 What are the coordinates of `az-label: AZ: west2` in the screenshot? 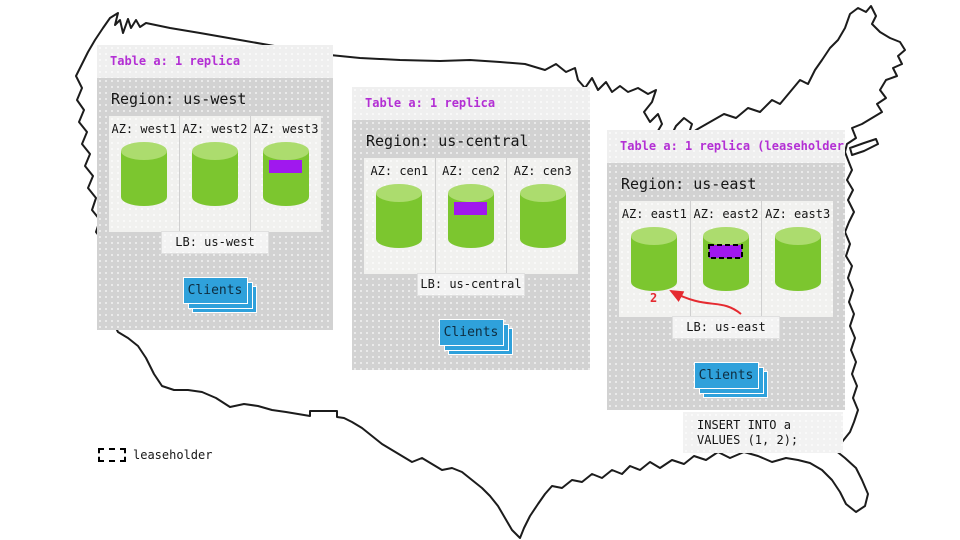 It's located at (215, 129).